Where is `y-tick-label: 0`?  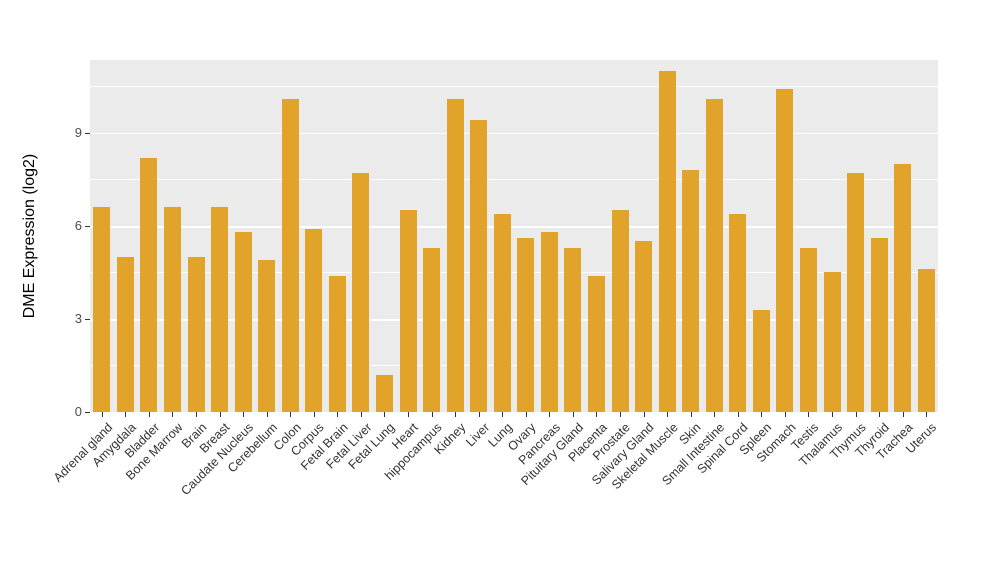 y-tick-label: 0 is located at coordinates (78, 411).